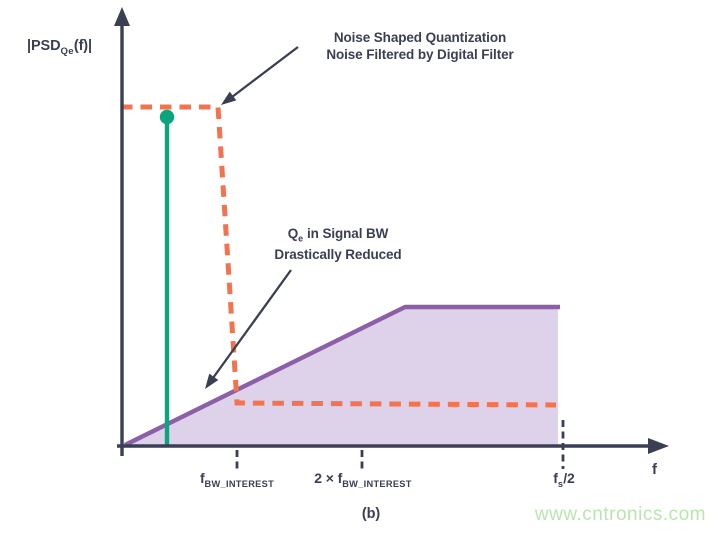 The image size is (713, 535). I want to click on y-axis-arrowhead, so click(122, 16).